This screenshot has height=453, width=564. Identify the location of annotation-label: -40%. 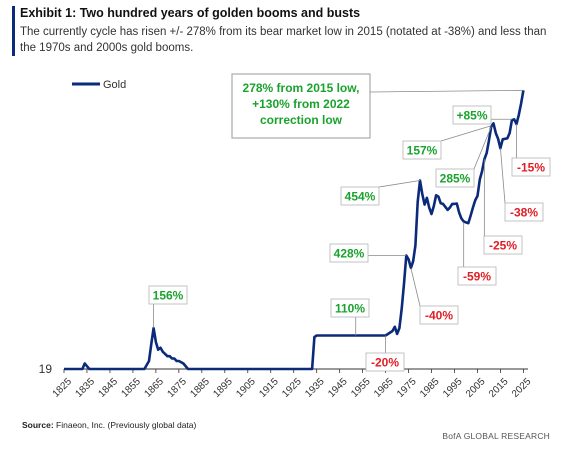
(439, 316).